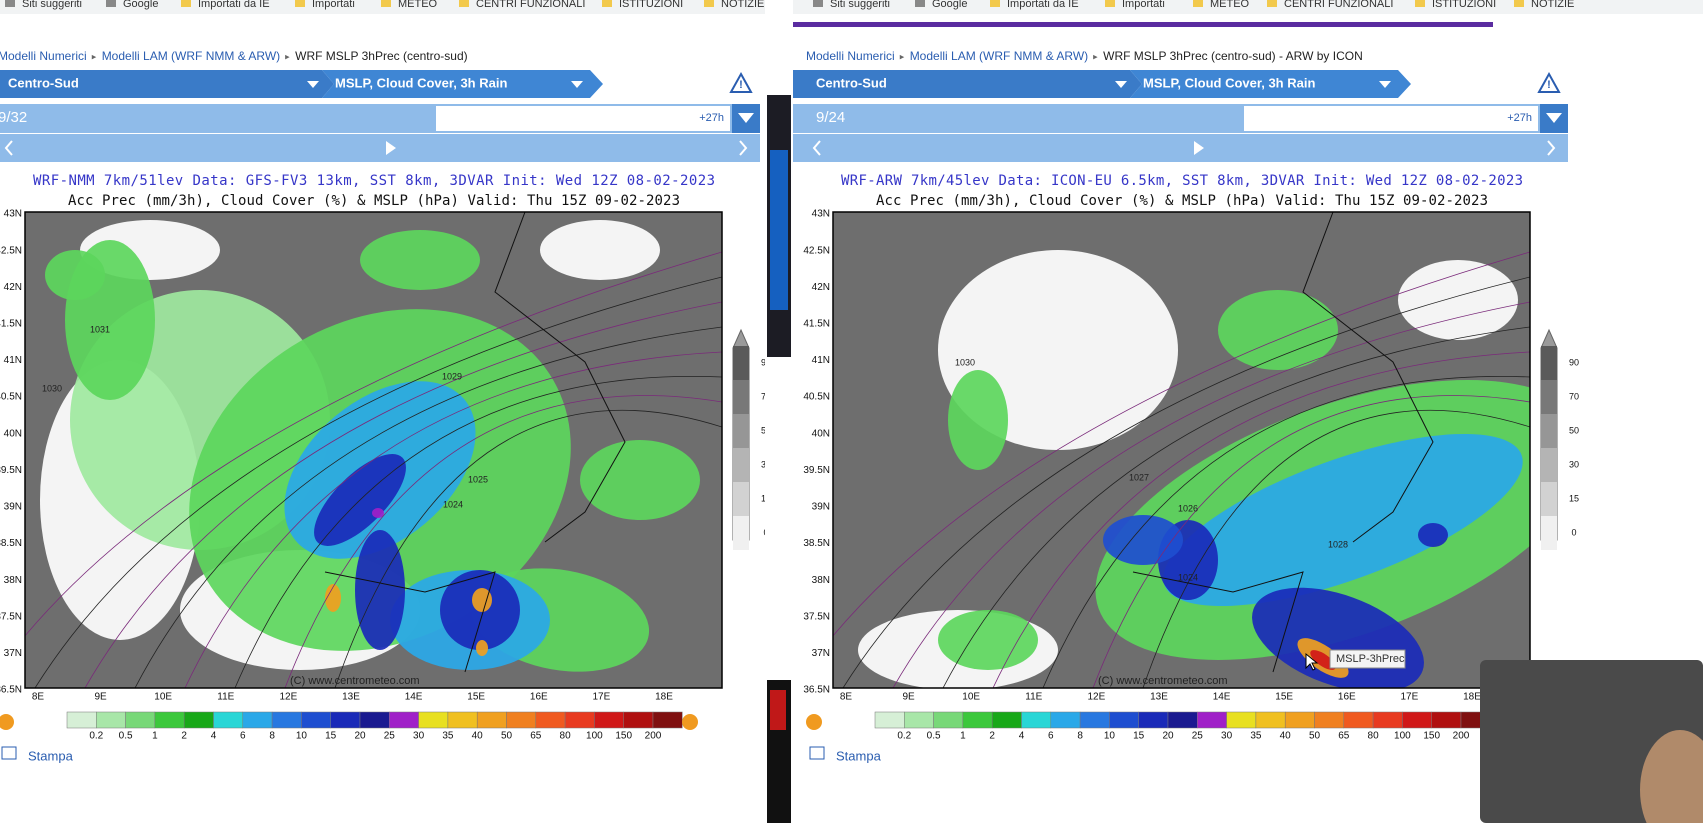 This screenshot has height=823, width=1703. What do you see at coordinates (1229, 82) in the screenshot?
I see `product-label: MSLP, Cloud Cover, 3h Rain` at bounding box center [1229, 82].